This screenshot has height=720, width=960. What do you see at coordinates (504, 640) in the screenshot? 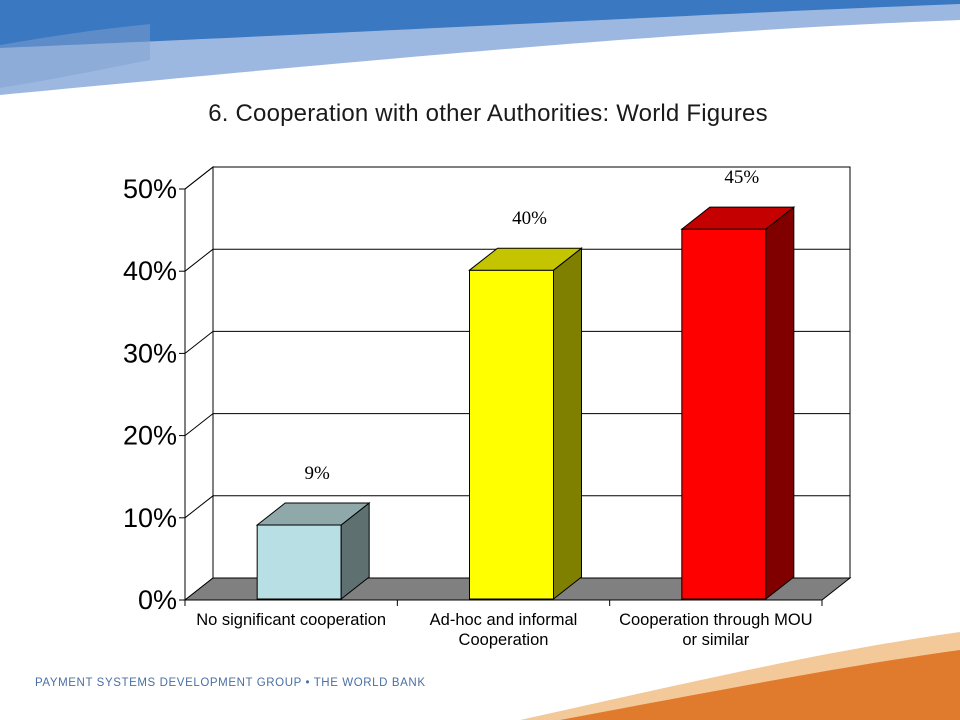
I see `x-category-label: Cooperation` at bounding box center [504, 640].